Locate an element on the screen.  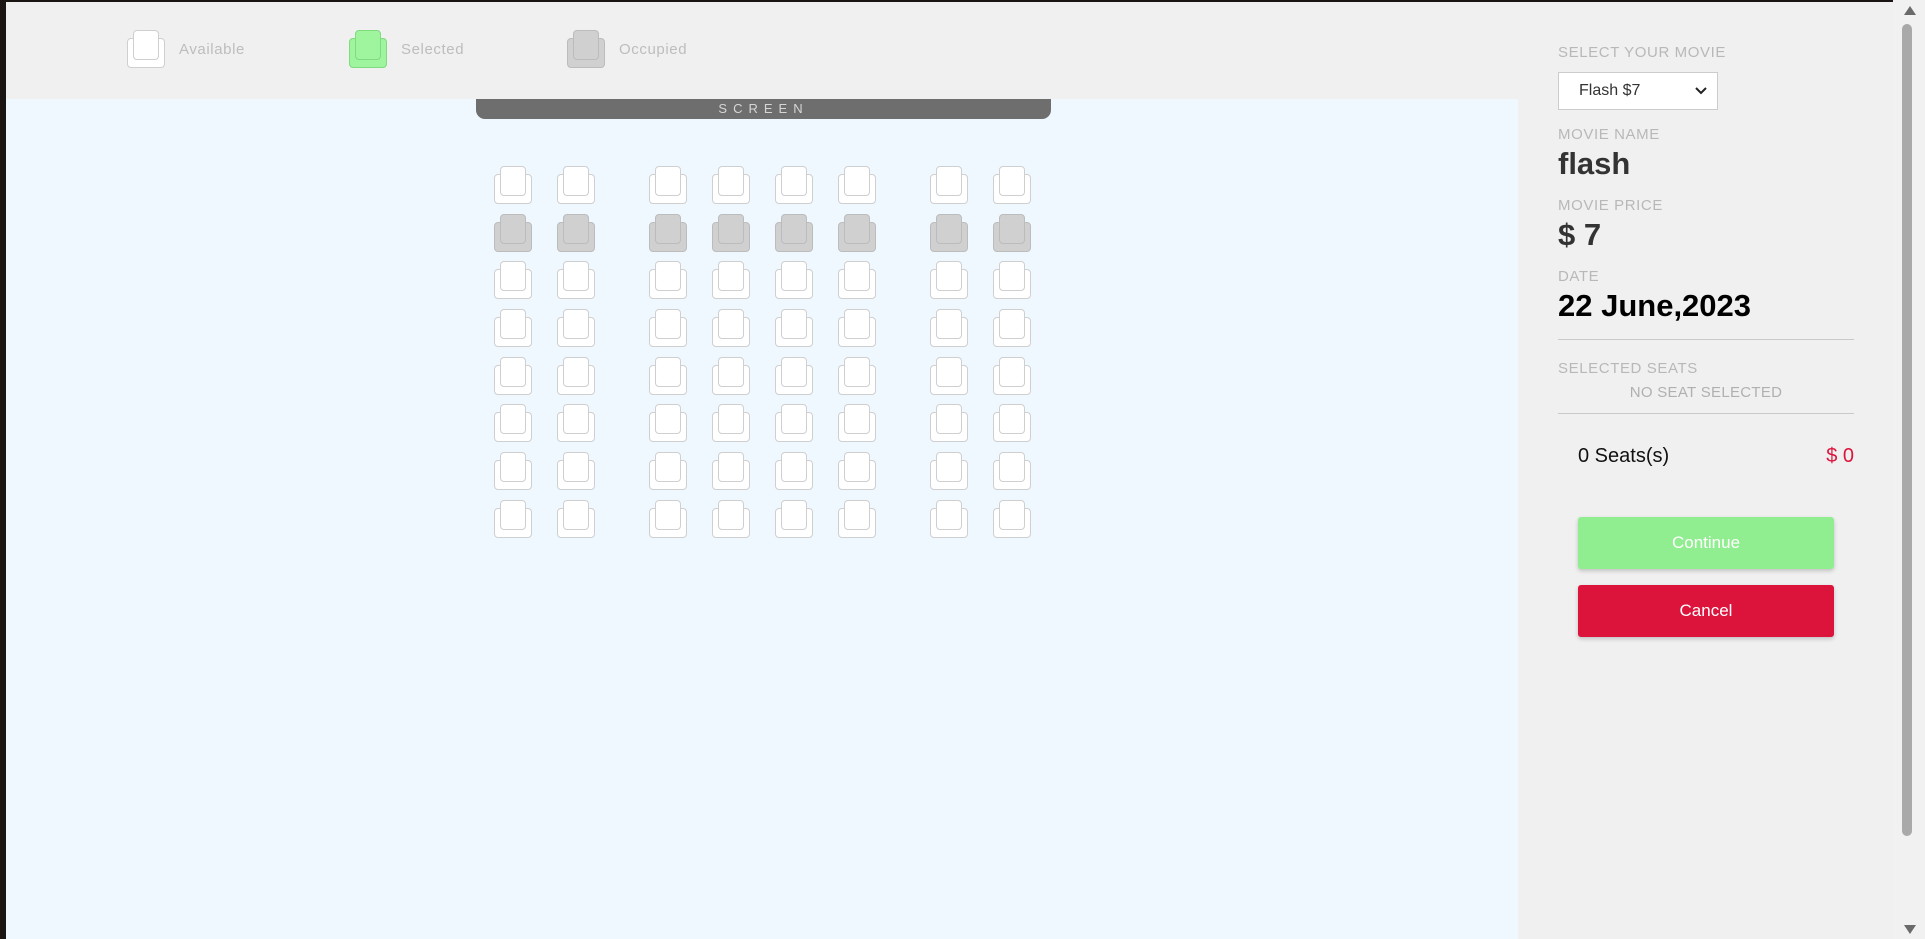
cinema-screen: SCREEN is located at coordinates (763, 109).